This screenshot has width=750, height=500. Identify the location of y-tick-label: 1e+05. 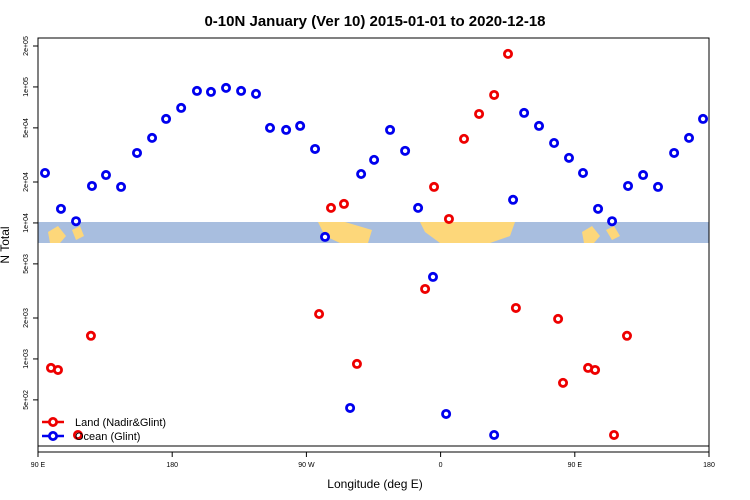
(26, 87).